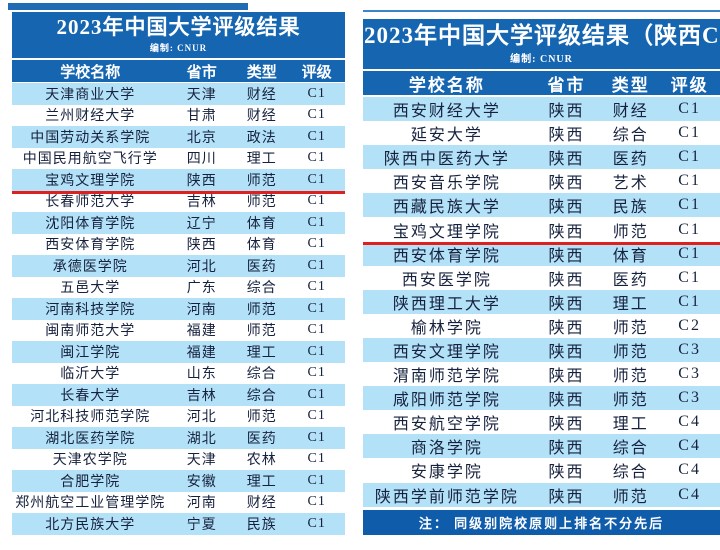 The width and height of the screenshot is (720, 550). I want to click on table-row: 河南科技学院 河南 师范 C1, so click(178, 309).